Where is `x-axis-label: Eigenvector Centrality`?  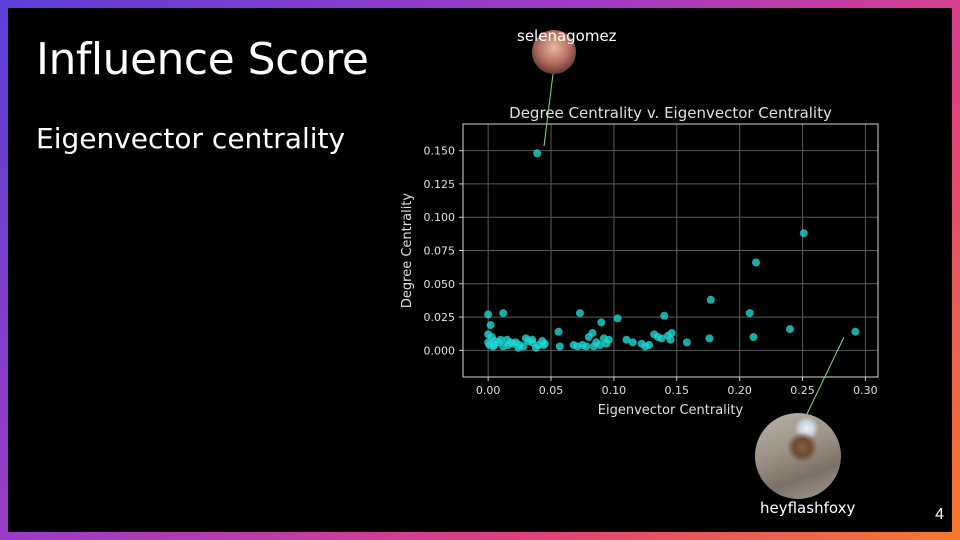 x-axis-label: Eigenvector Centrality is located at coordinates (671, 410).